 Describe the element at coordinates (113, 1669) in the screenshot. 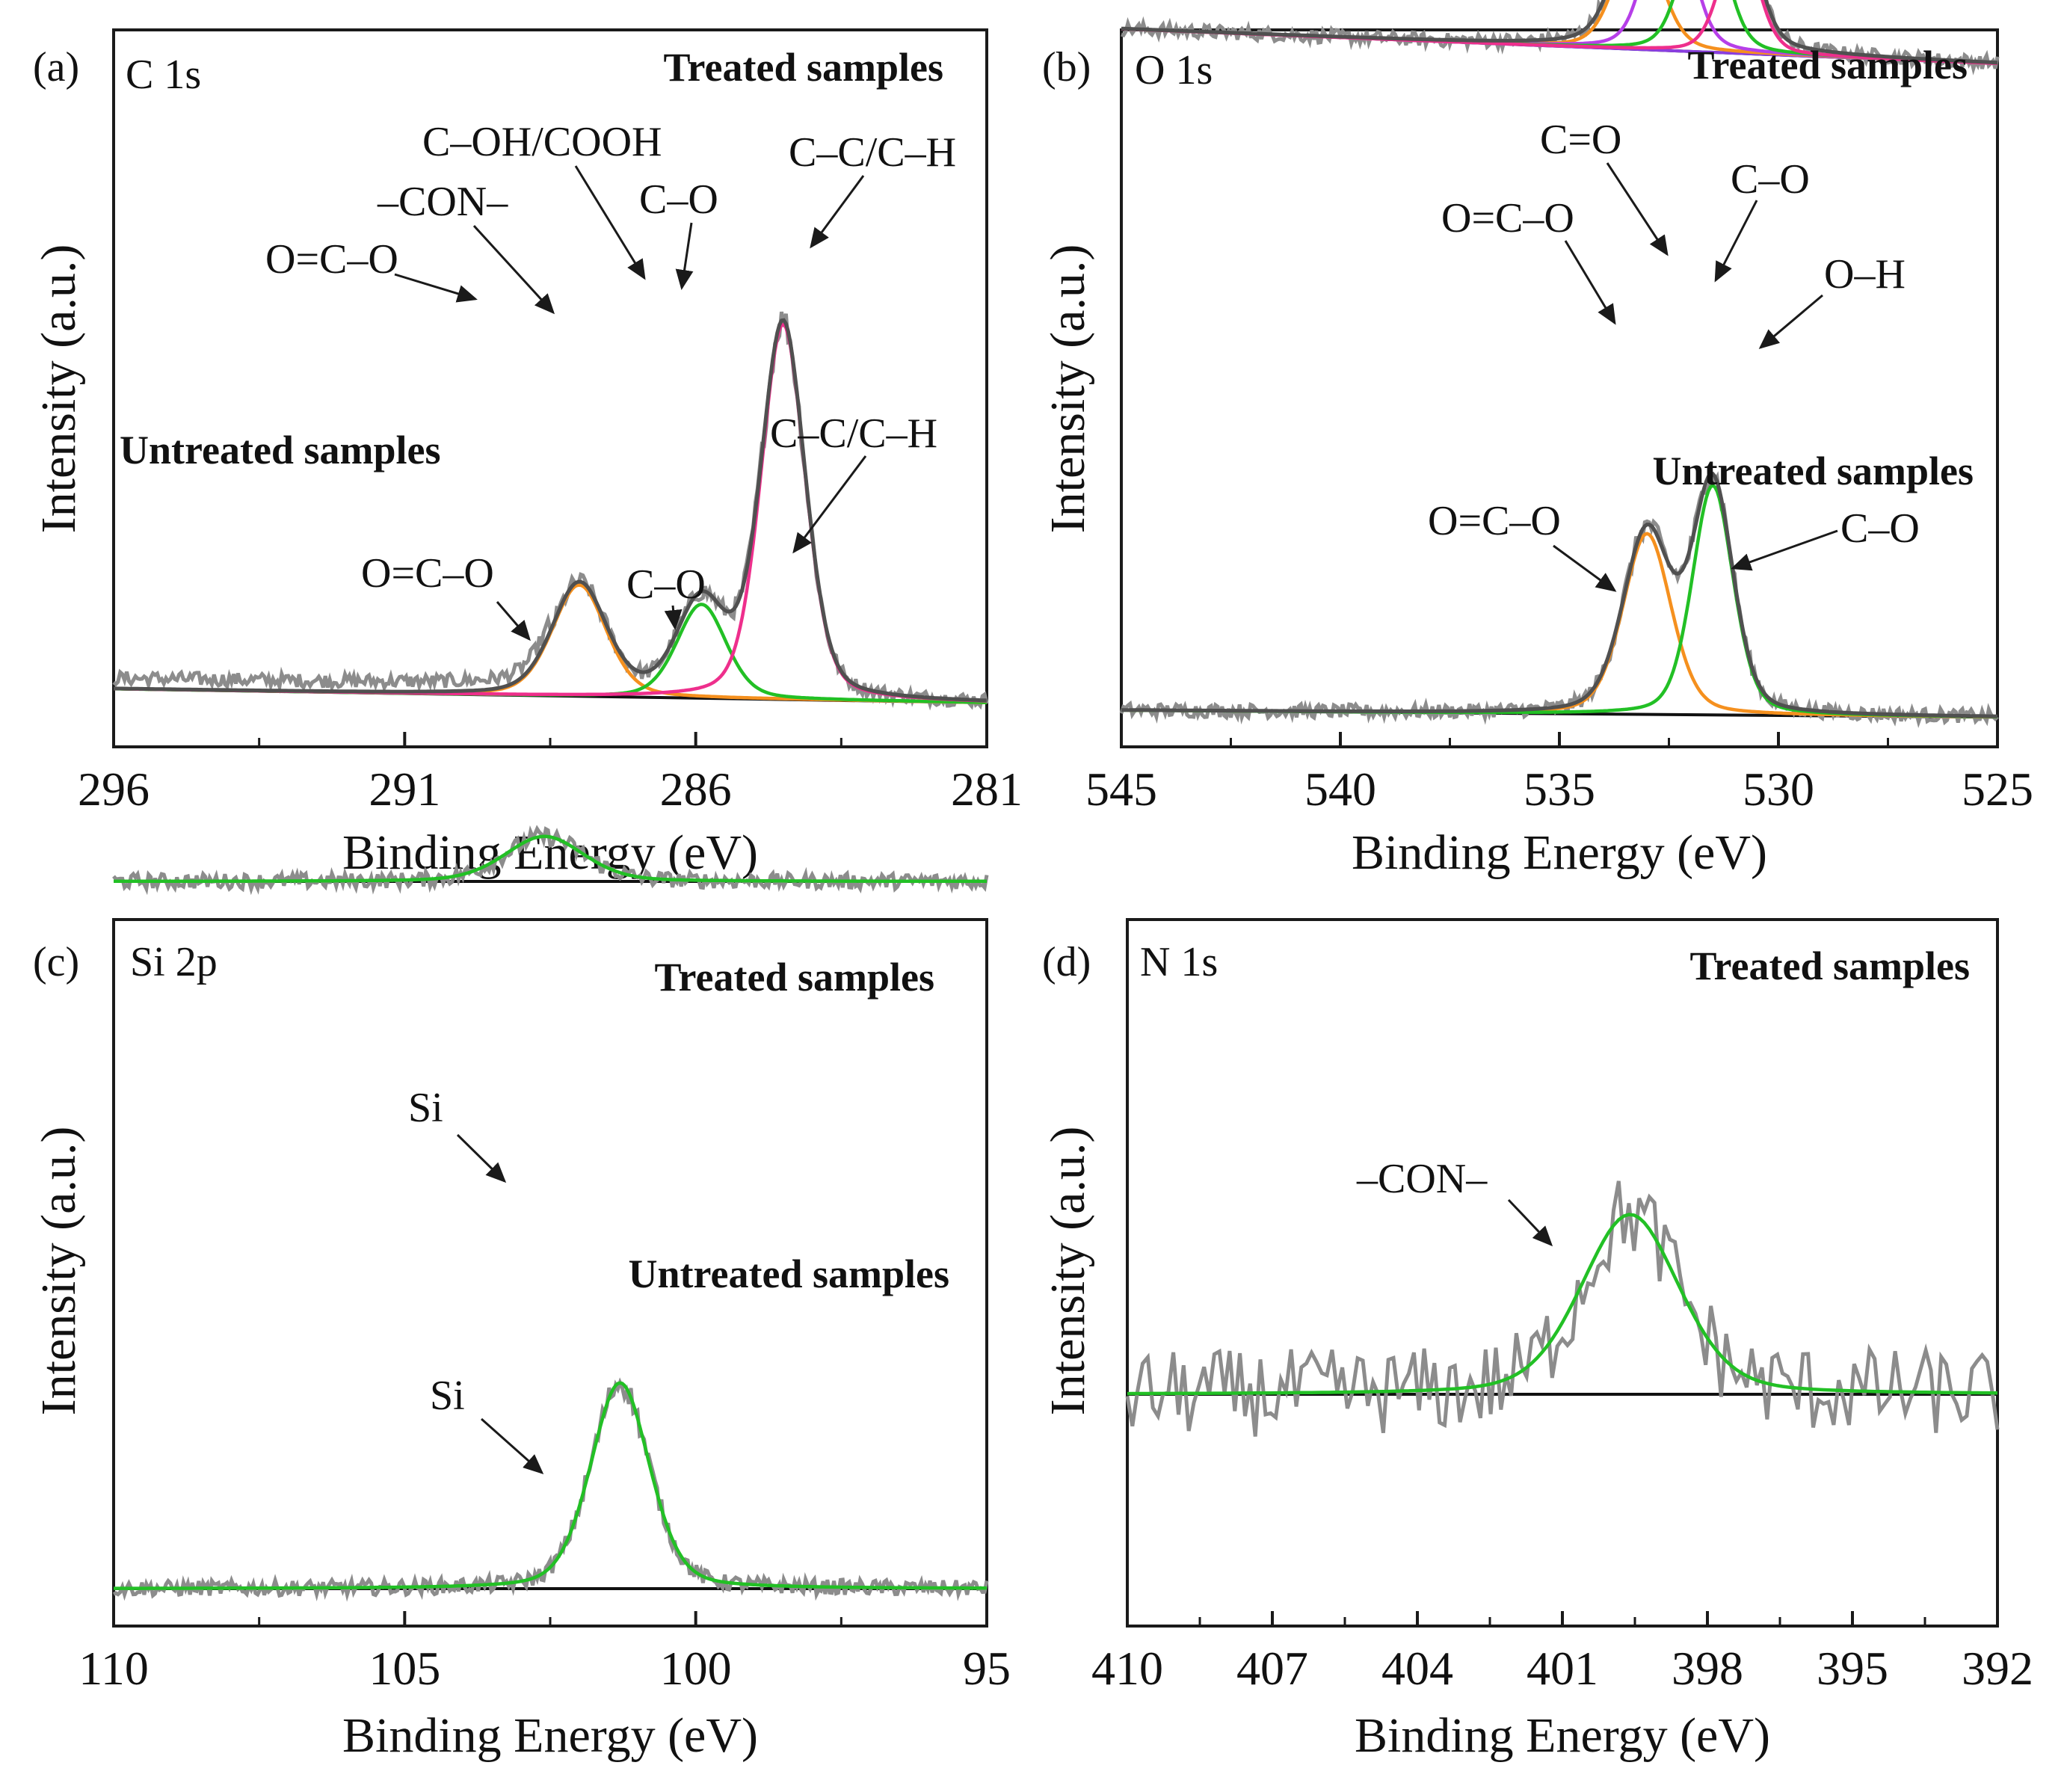

I see `panel-c-tick-label: 110` at that location.